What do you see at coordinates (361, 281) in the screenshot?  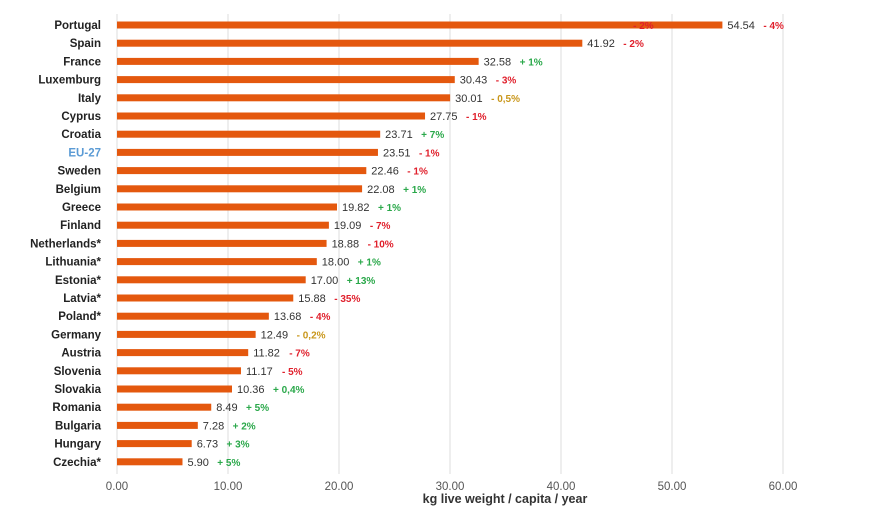 I see `change-label-estonia: + 13%` at bounding box center [361, 281].